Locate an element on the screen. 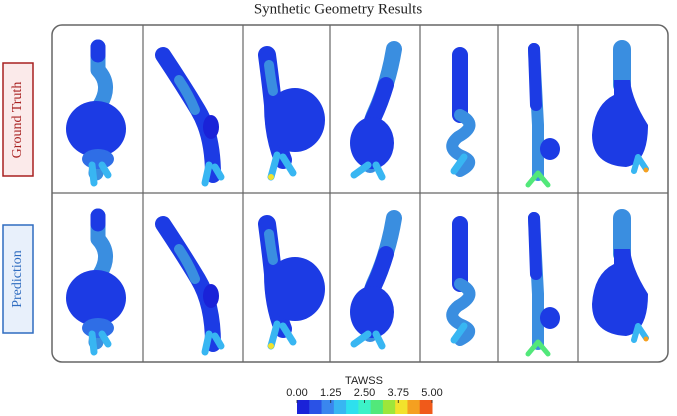 The image size is (677, 416). colorbar-tick-label: 0.00 is located at coordinates (296, 393).